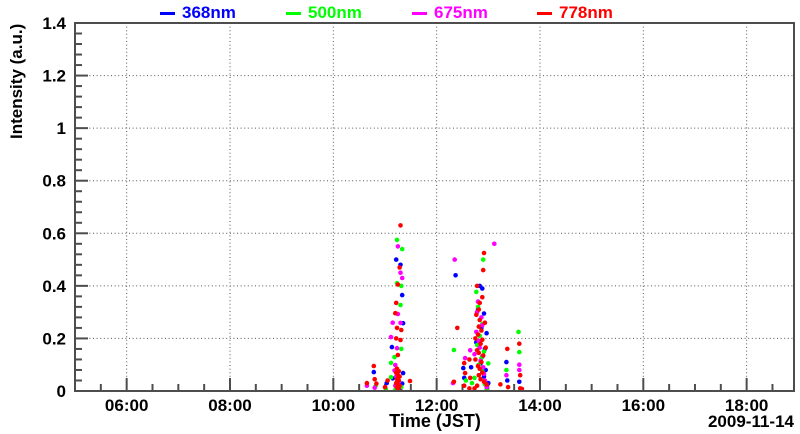 The width and height of the screenshot is (800, 434). Describe the element at coordinates (400, 11) in the screenshot. I see `legend: 368nm 500nm 675nm 778nm` at that location.